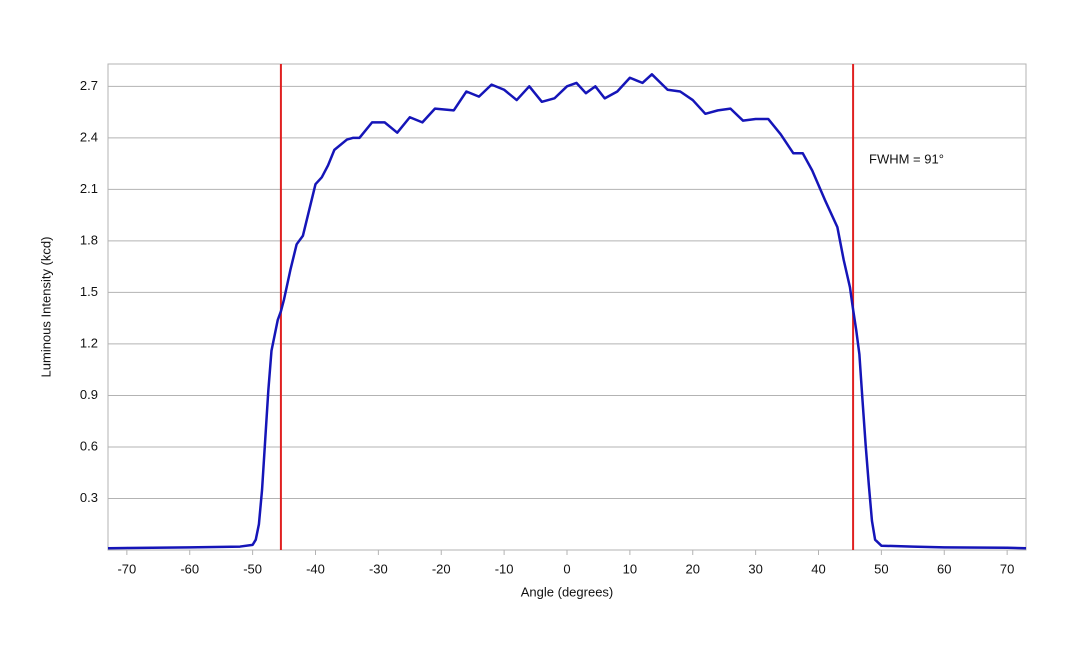 The image size is (1080, 648). What do you see at coordinates (89, 342) in the screenshot?
I see `y-tick-label: 1.2` at bounding box center [89, 342].